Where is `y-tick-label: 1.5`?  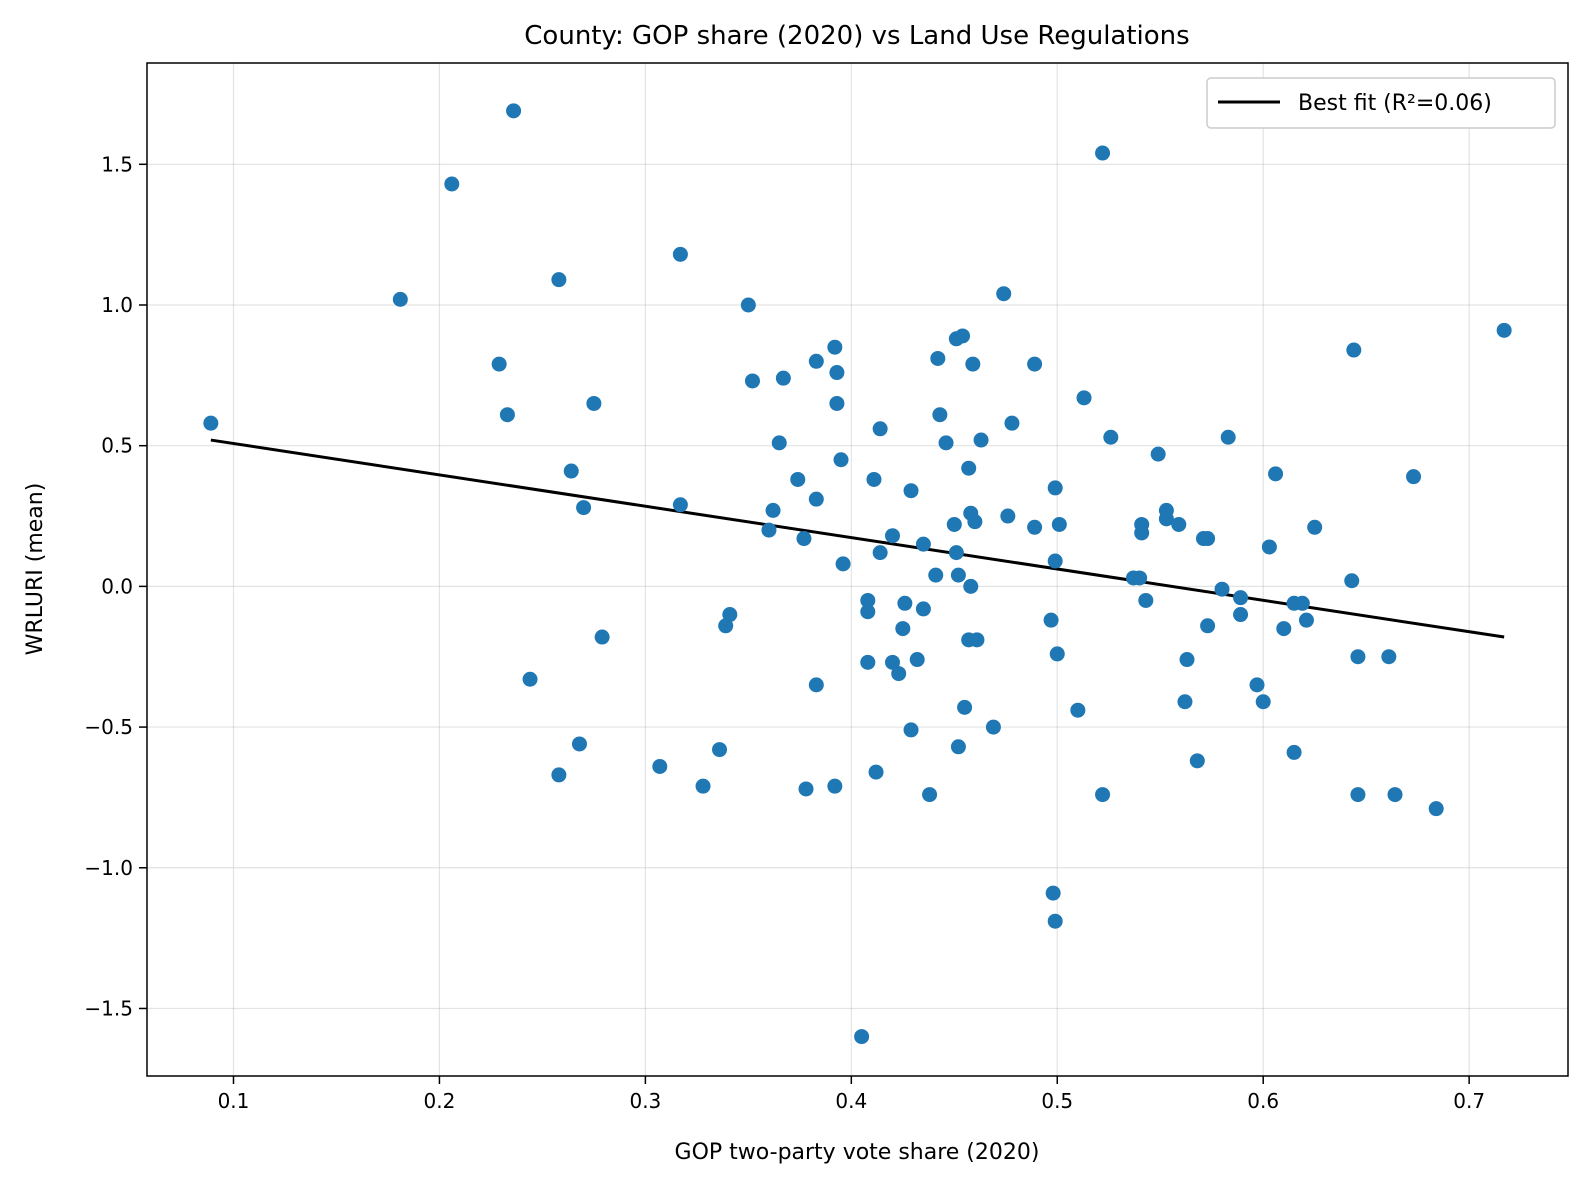
y-tick-label: 1.5 is located at coordinates (117, 164).